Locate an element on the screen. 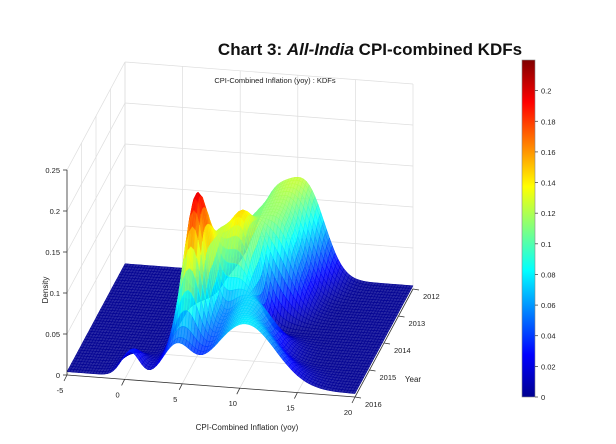 The height and width of the screenshot is (444, 616). colorbar-tick-label: 0.14 is located at coordinates (548, 183).